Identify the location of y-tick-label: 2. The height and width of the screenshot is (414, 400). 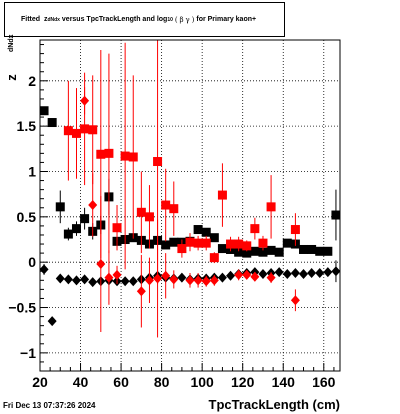
(32, 81).